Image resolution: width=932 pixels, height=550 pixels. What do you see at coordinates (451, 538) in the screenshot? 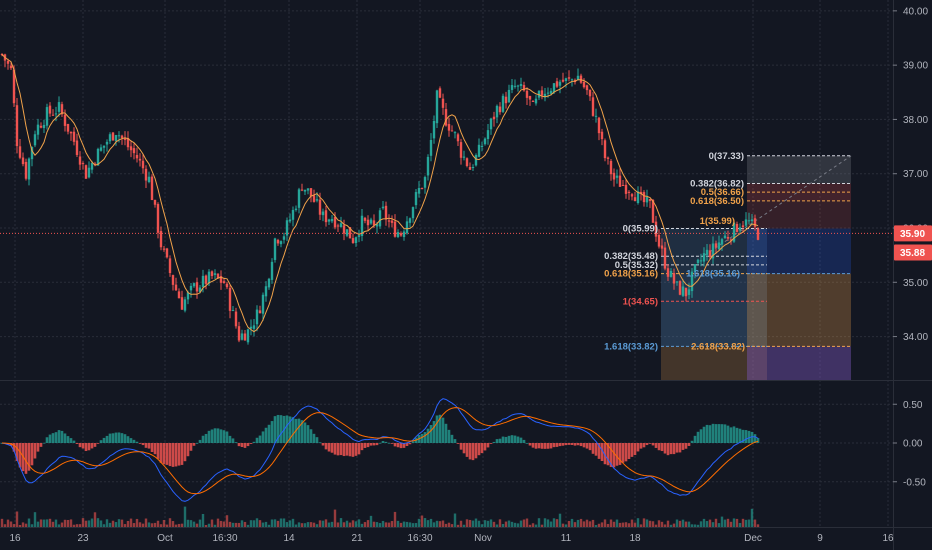
I see `time-axis: 16 23 Oct 16:30 14 21 16:30 Nov 11 18 Dec 9 16` at bounding box center [451, 538].